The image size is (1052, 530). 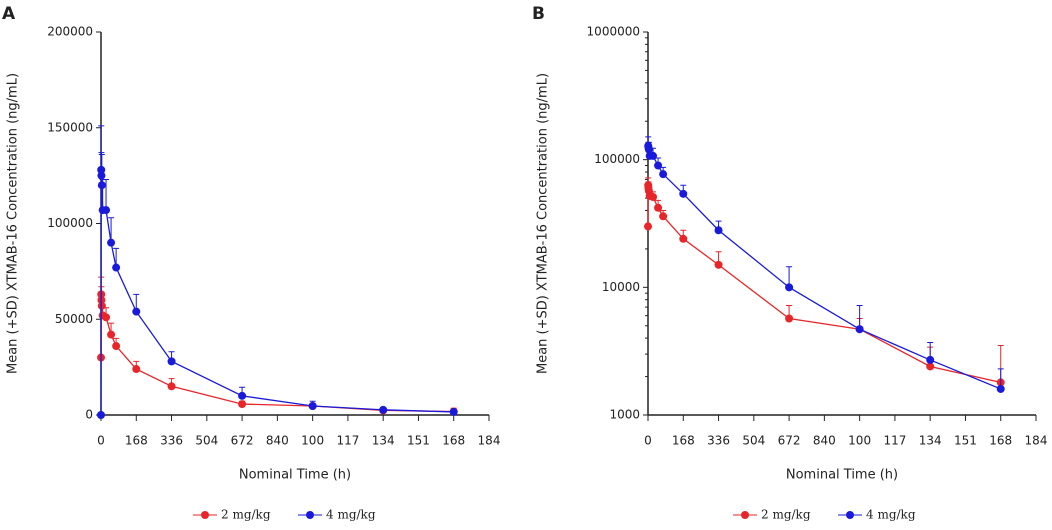 I want to click on y-tick-label: 10000, so click(x=621, y=287).